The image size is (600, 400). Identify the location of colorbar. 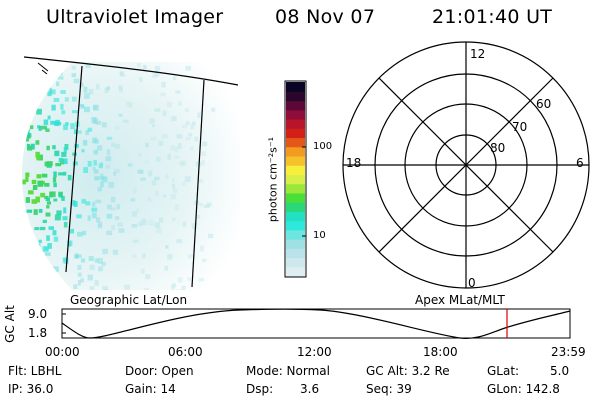
(295, 179).